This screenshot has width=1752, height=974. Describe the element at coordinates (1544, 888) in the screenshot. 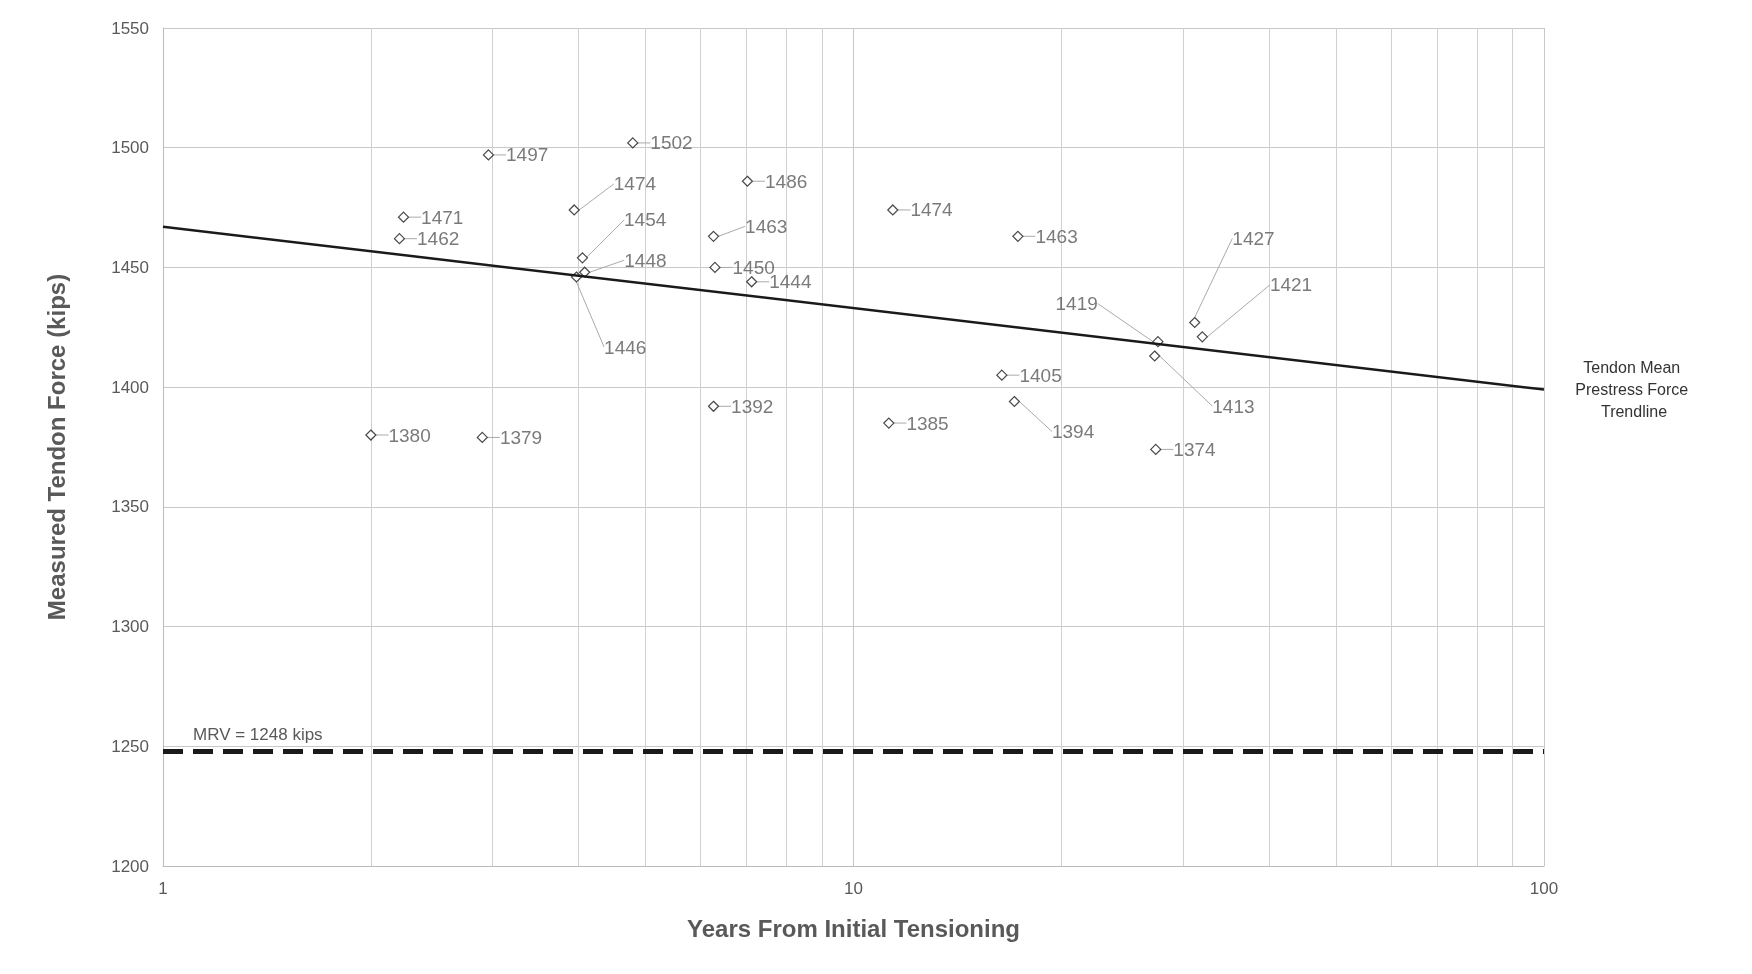

I see `x-tick-label: 100` at that location.